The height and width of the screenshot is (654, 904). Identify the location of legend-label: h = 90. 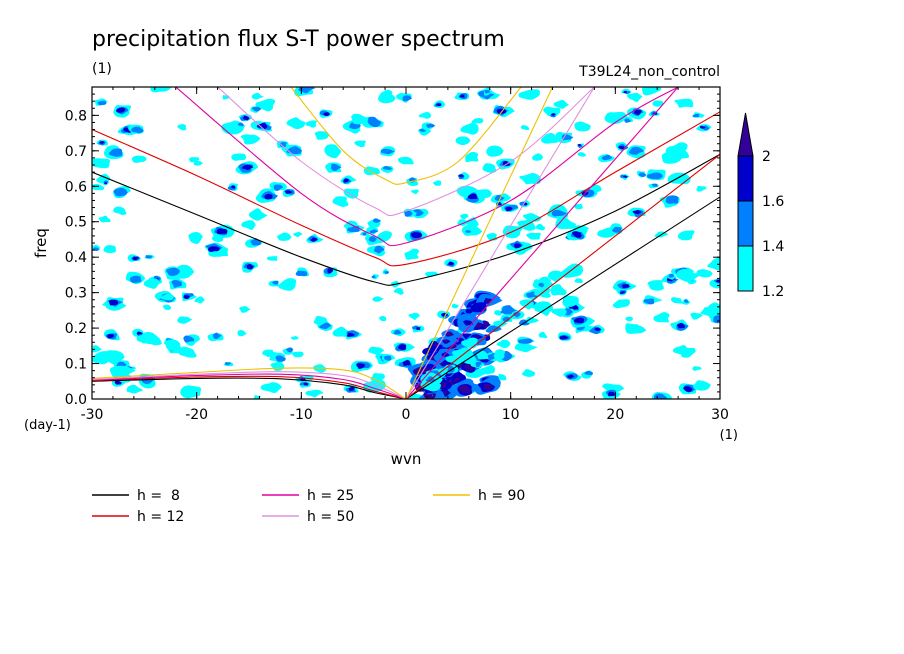
(501, 496).